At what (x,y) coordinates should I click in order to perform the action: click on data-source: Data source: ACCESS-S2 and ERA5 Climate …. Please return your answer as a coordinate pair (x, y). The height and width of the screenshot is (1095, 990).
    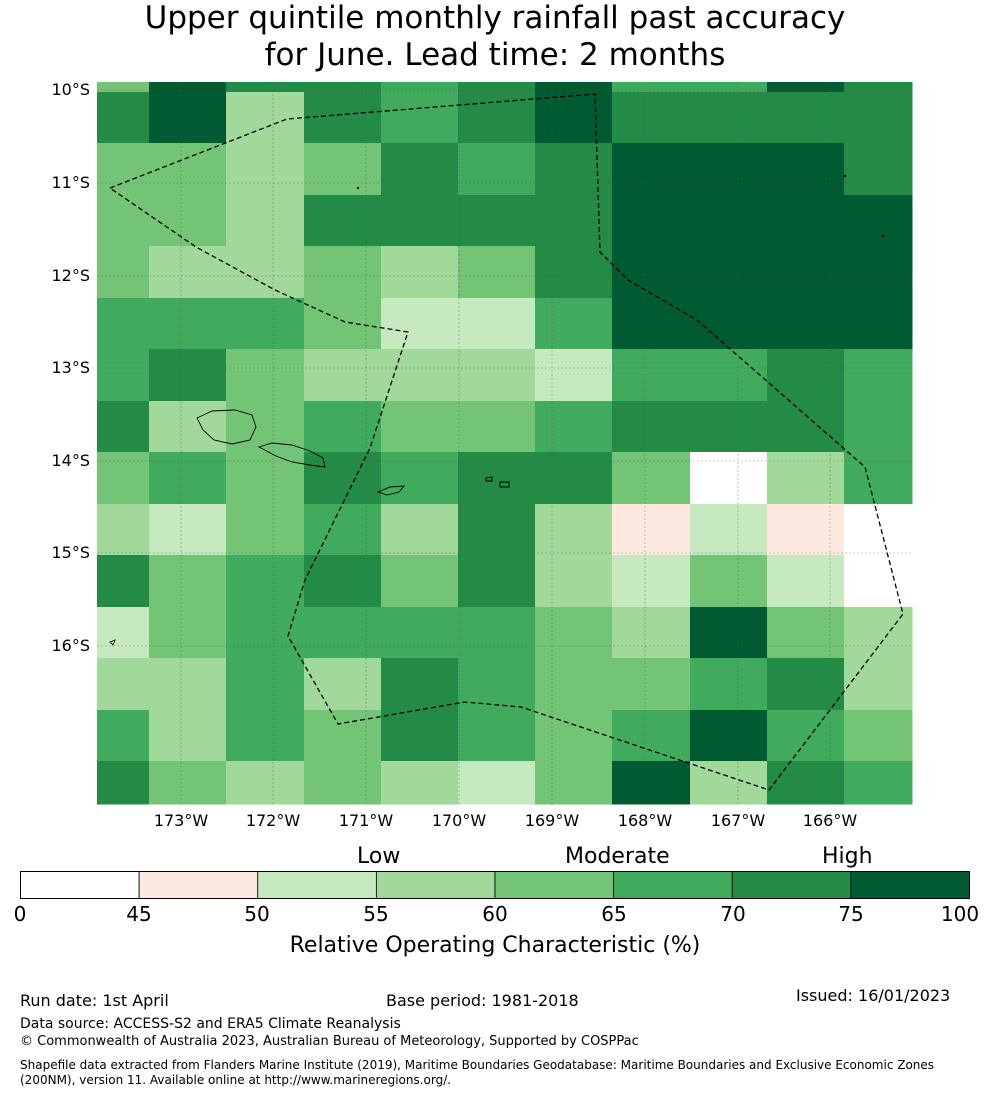
    Looking at the image, I should click on (210, 1024).